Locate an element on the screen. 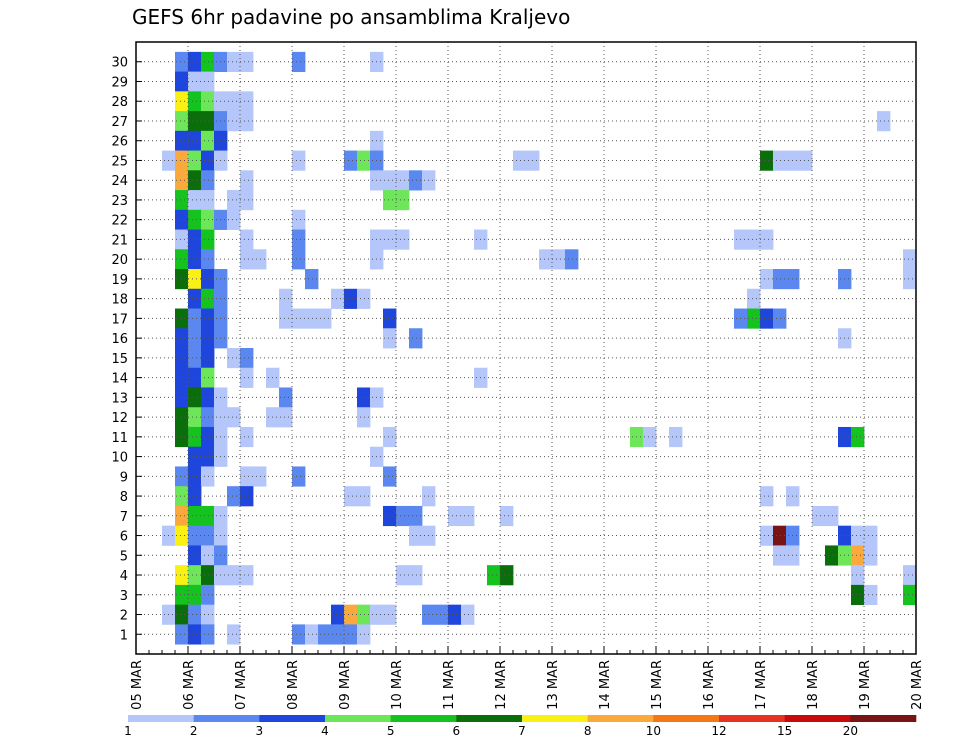 Image resolution: width=960 pixels, height=742 pixels. y-tick-label: 6 is located at coordinates (124, 537).